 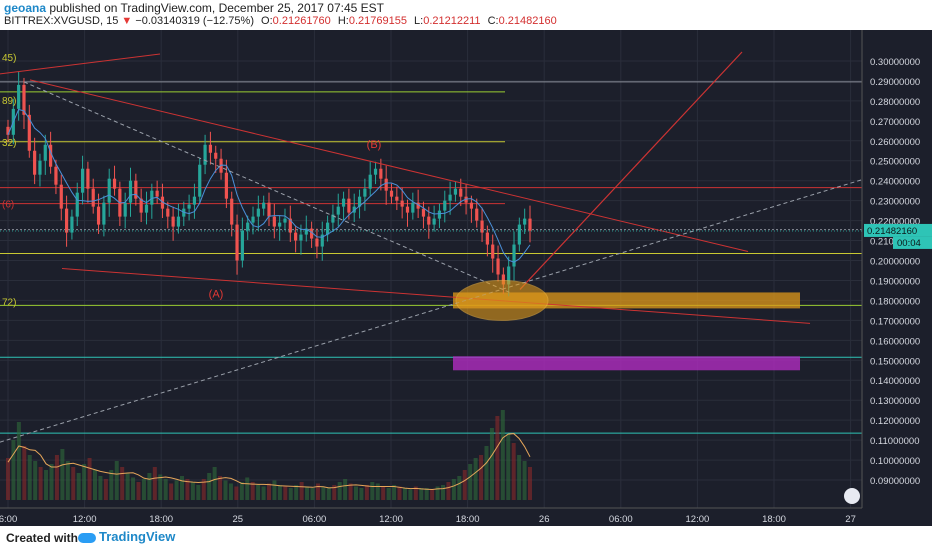 What do you see at coordinates (895, 421) in the screenshot?
I see `price-tick-label: 0.12000000` at bounding box center [895, 421].